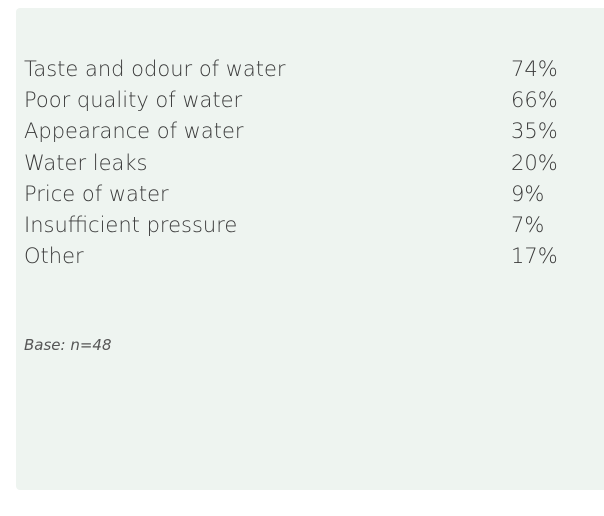 The image size is (604, 516). What do you see at coordinates (528, 225) in the screenshot?
I see `row-value: 7%` at bounding box center [528, 225].